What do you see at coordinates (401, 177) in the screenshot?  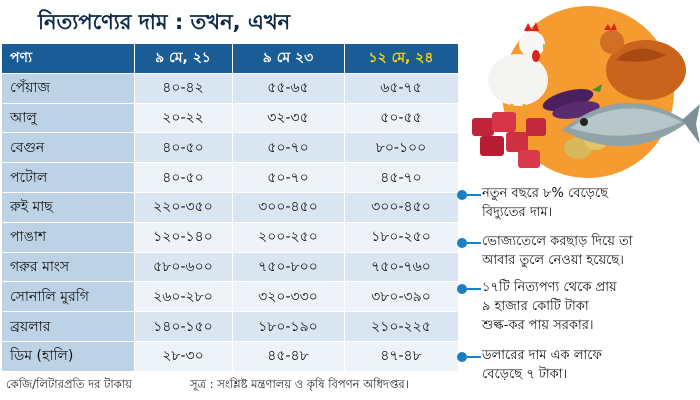 I see `price-cell: ৪৫-৭০` at bounding box center [401, 177].